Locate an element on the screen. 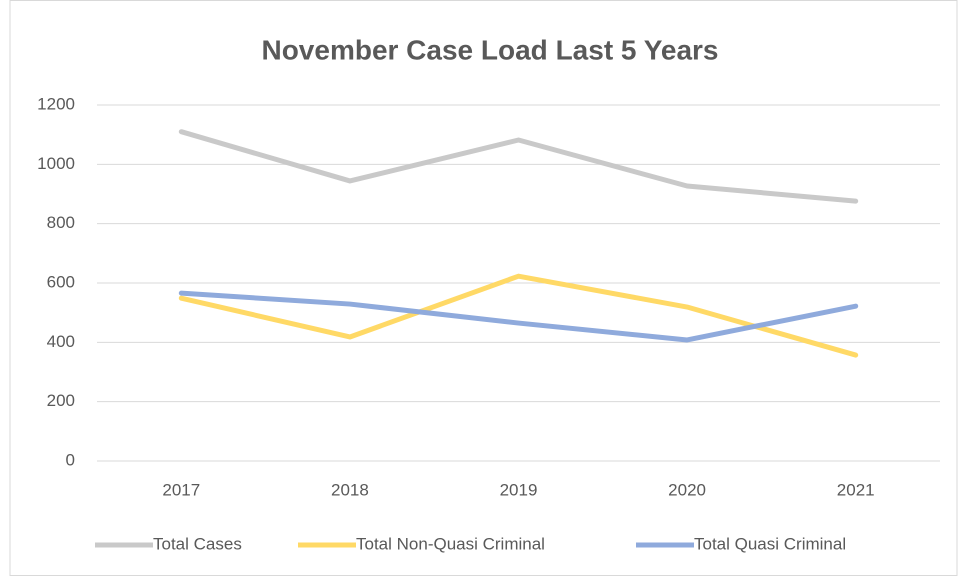  y-tick-label: 1000 is located at coordinates (56, 163).